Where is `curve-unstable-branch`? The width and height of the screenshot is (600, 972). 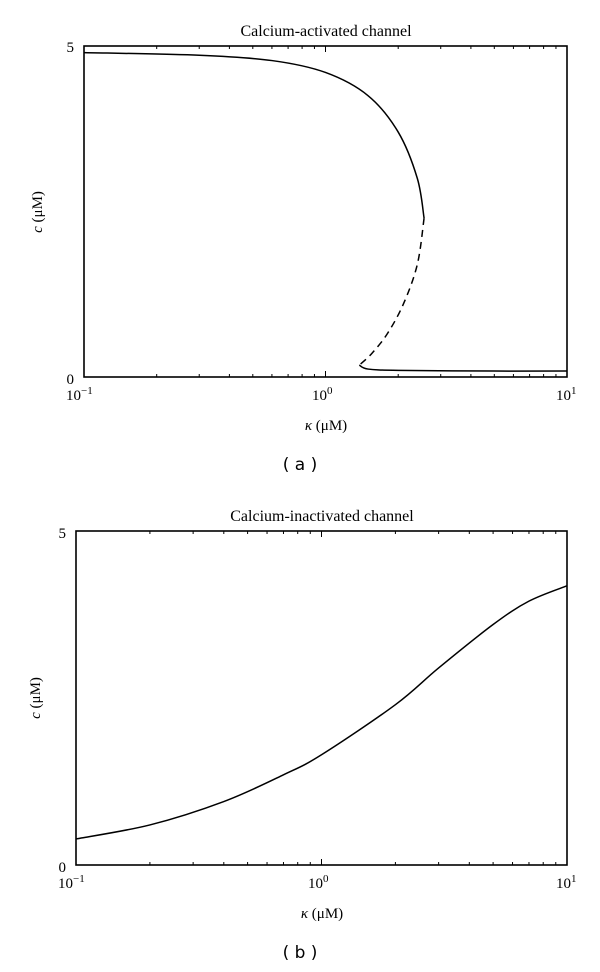 curve-unstable-branch is located at coordinates (391, 292).